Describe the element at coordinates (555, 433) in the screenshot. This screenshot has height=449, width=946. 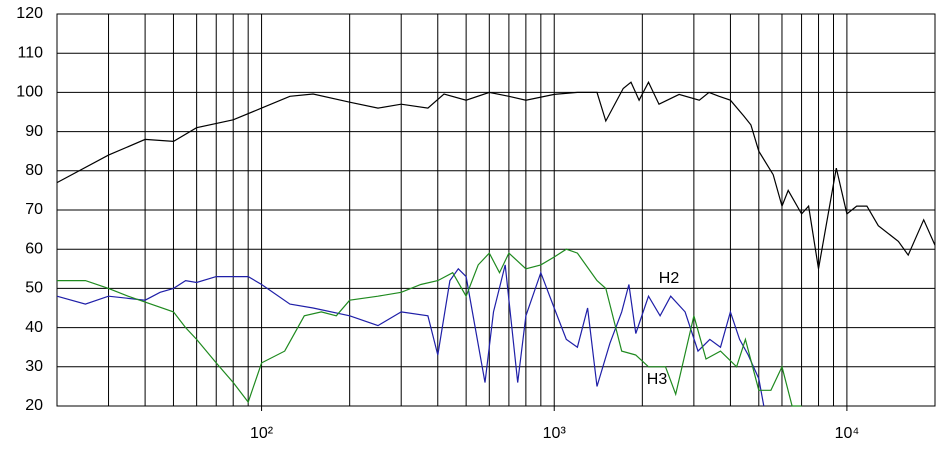
I see `x-tick-label: 10³` at that location.